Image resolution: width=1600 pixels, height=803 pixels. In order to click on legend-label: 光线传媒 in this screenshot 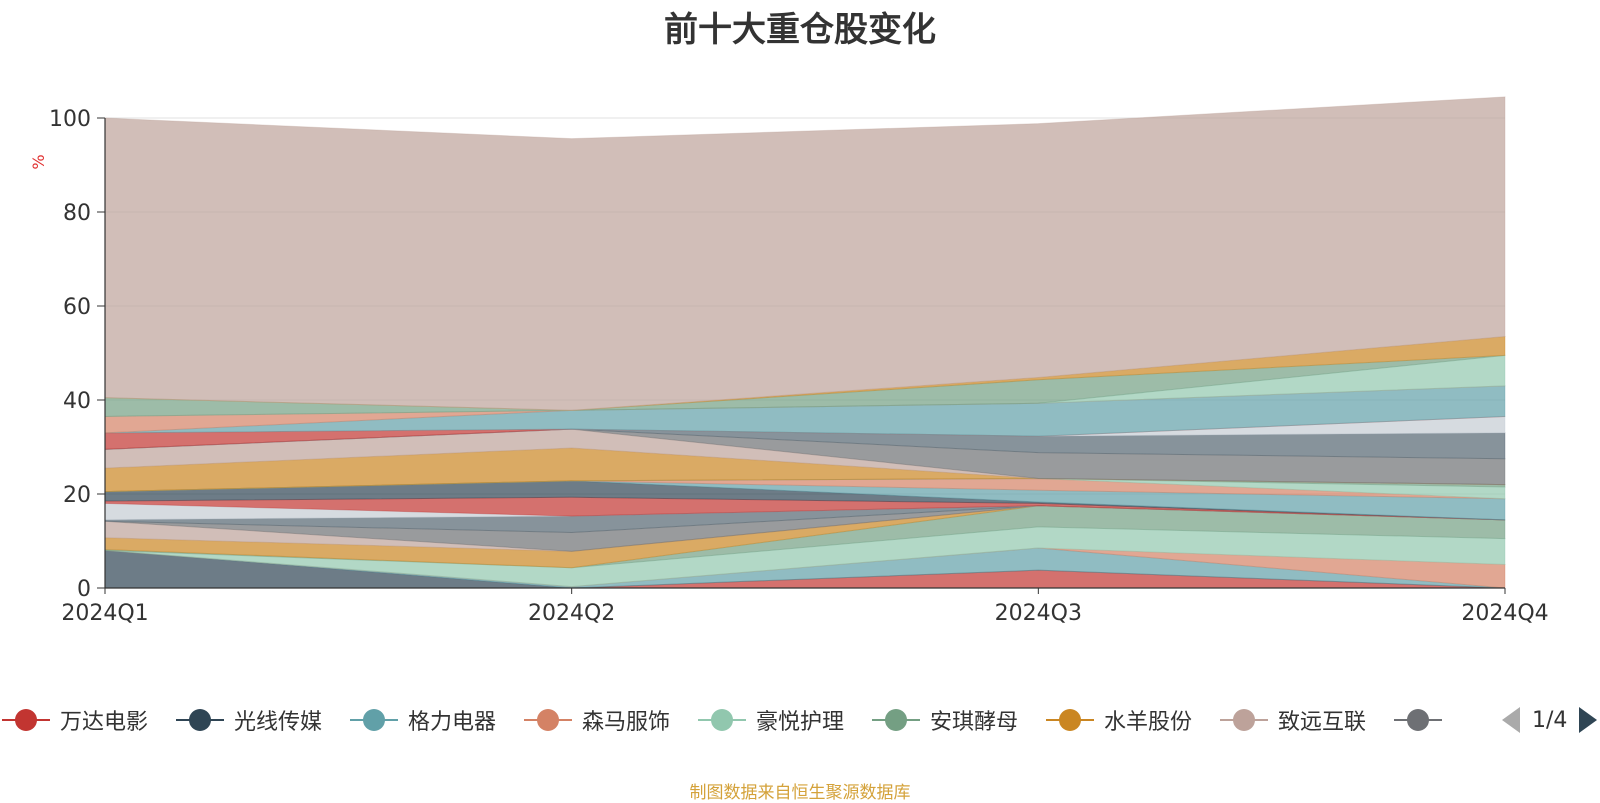, I will do `click(278, 722)`.